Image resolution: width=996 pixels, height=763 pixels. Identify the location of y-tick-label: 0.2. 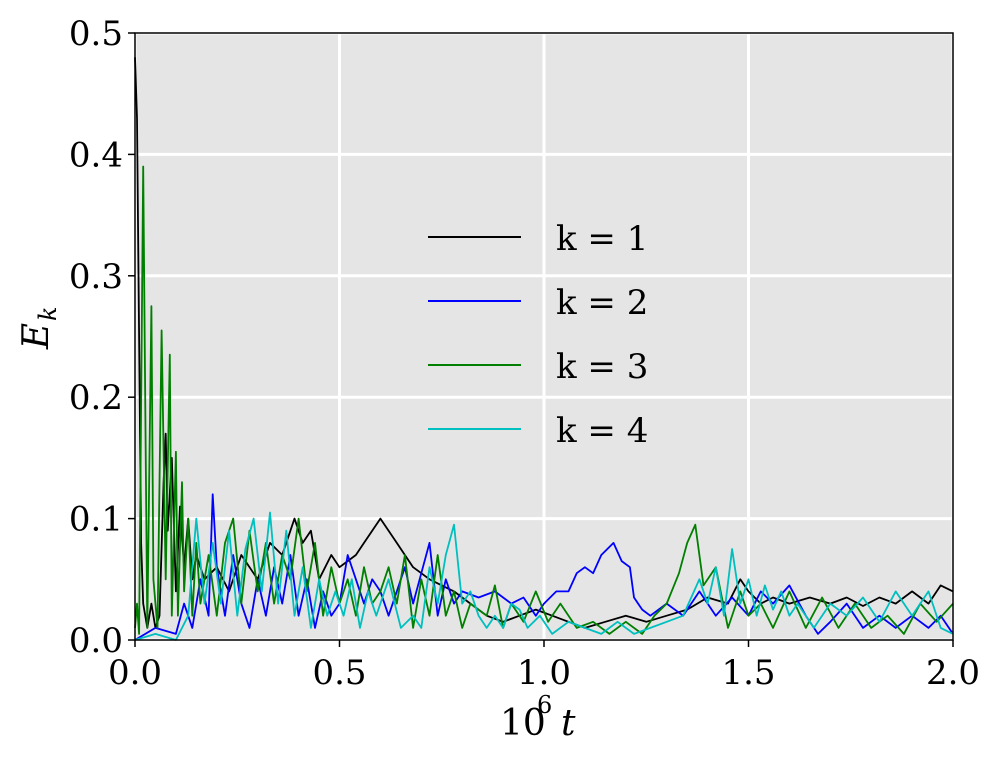
(96, 398).